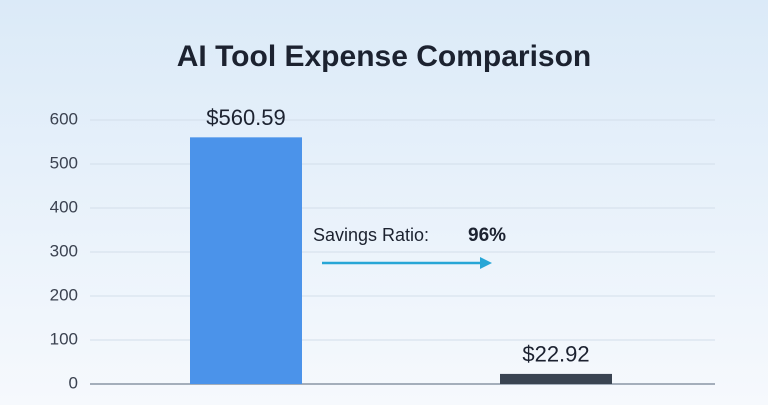 This screenshot has height=405, width=768. Describe the element at coordinates (555, 354) in the screenshot. I see `value-label: $22.92` at that location.